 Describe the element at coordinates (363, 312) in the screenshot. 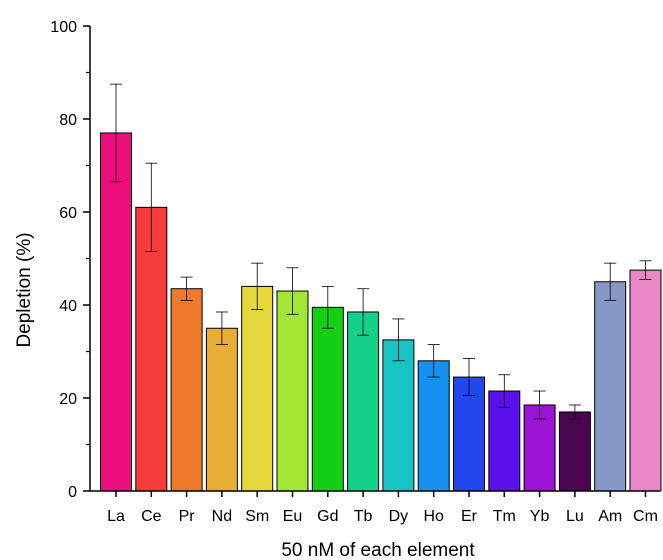

I see `error-bar-tb` at that location.